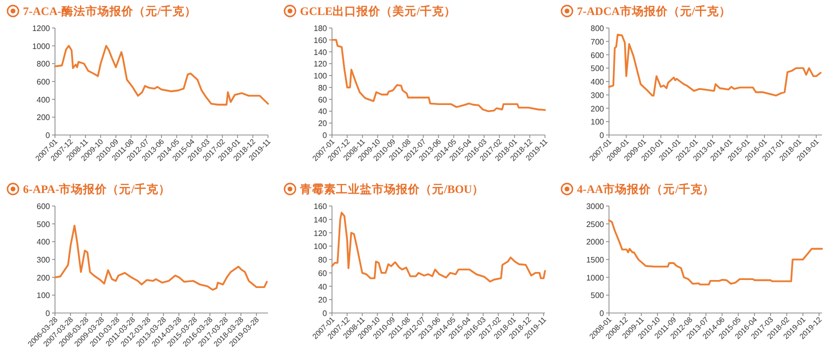  What do you see at coordinates (41, 28) in the screenshot?
I see `y-tick-label: 1200` at bounding box center [41, 28].